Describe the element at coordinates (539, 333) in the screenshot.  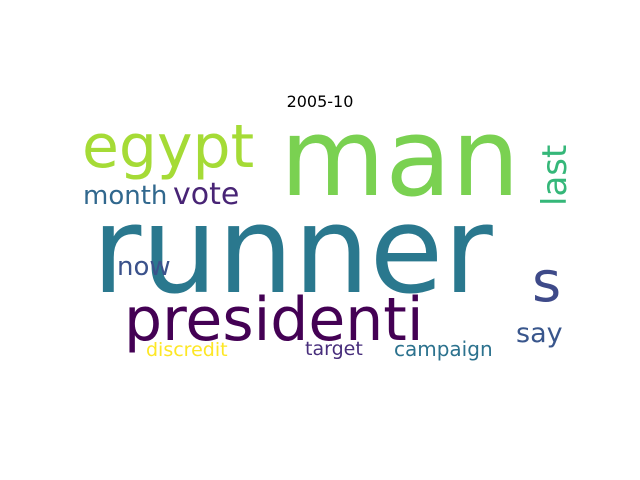
I see `word-say: say` at that location.